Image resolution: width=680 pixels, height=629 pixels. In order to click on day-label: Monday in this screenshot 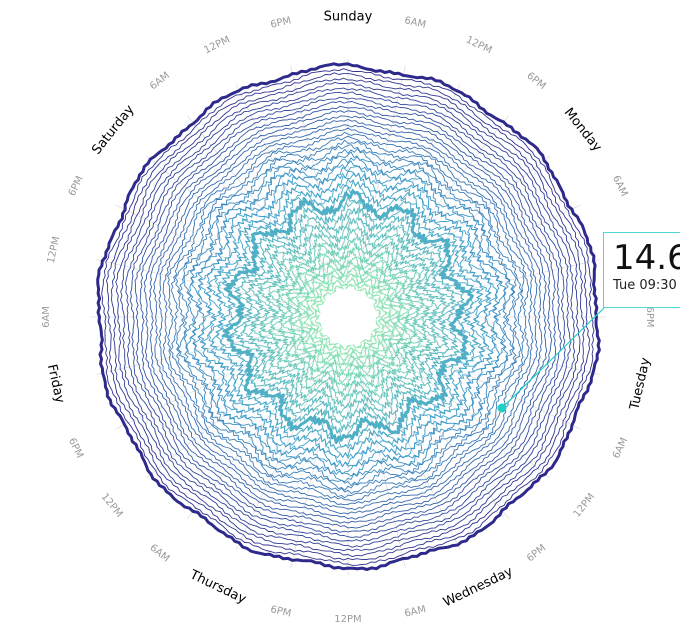, I will do `click(583, 130)`.